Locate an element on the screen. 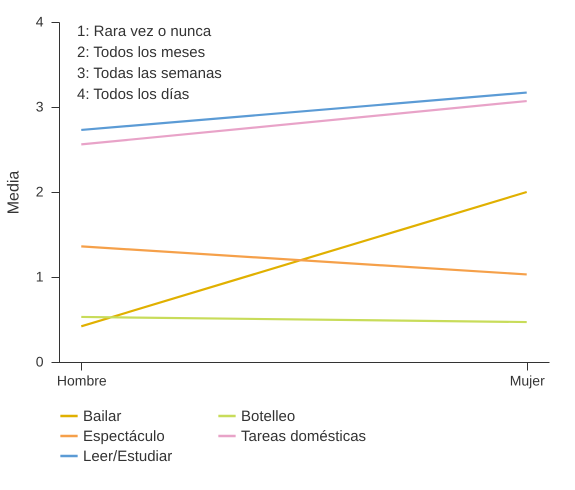  annotation: 2: Todos los meses is located at coordinates (141, 52).